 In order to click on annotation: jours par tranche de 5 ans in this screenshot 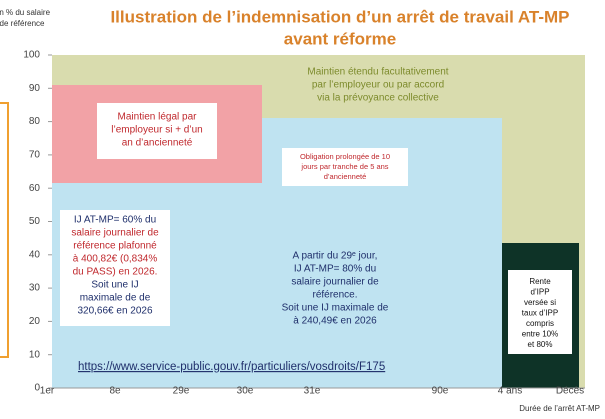, I will do `click(344, 166)`.